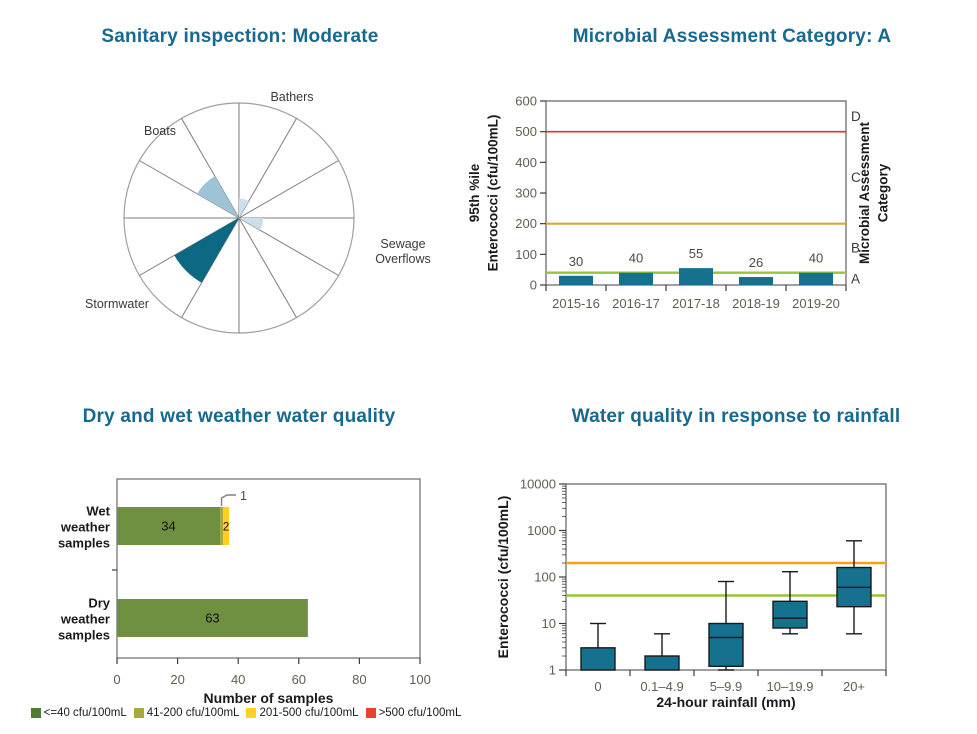 This screenshot has height=734, width=977. I want to click on legend-label: 41-200 cfu/100mL, so click(193, 713).